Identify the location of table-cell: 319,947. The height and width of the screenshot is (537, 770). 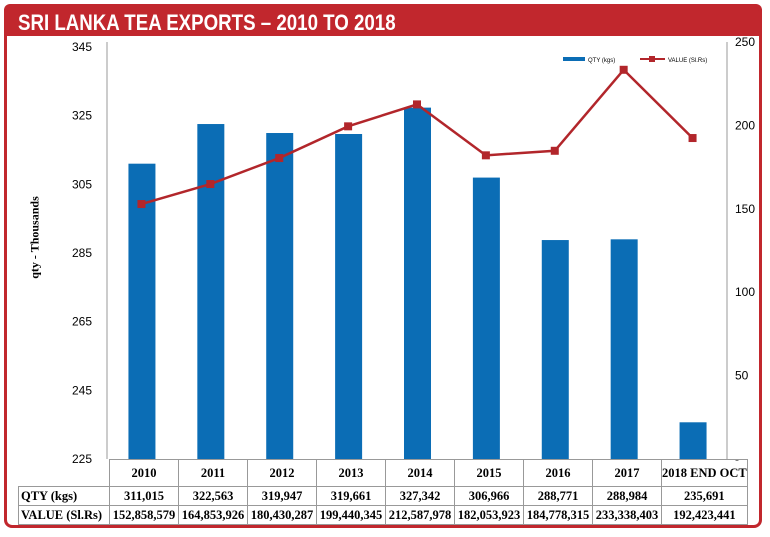
(282, 496).